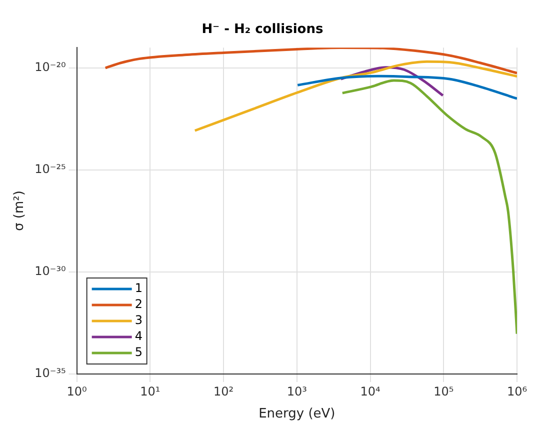 The height and width of the screenshot is (434, 545). Describe the element at coordinates (138, 320) in the screenshot. I see `legend-label: 3` at that location.